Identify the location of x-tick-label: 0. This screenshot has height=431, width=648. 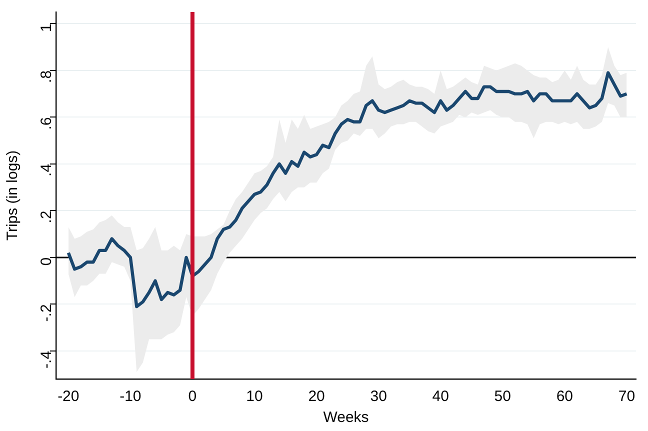
(192, 397).